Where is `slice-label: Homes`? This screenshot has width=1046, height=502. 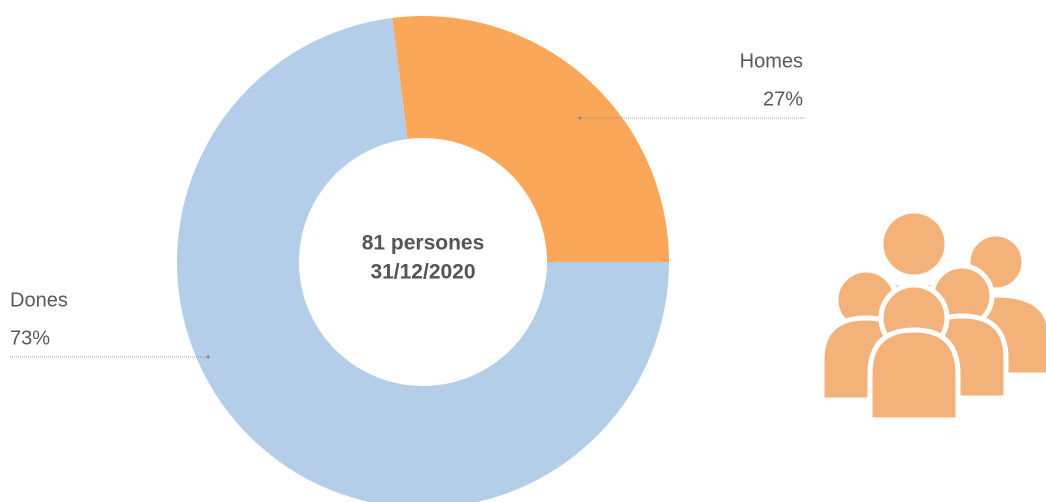 slice-label: Homes is located at coordinates (771, 61).